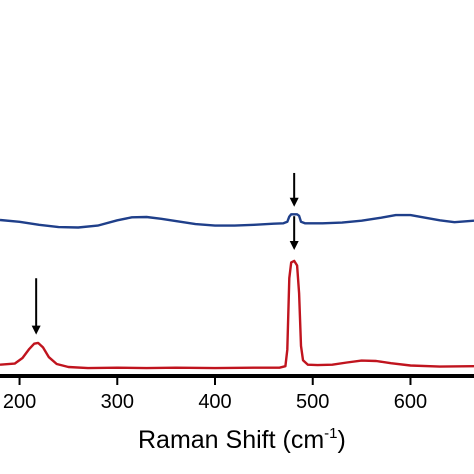 The height and width of the screenshot is (474, 474). Describe the element at coordinates (342, 440) in the screenshot. I see `x-axis-title-close: )` at that location.